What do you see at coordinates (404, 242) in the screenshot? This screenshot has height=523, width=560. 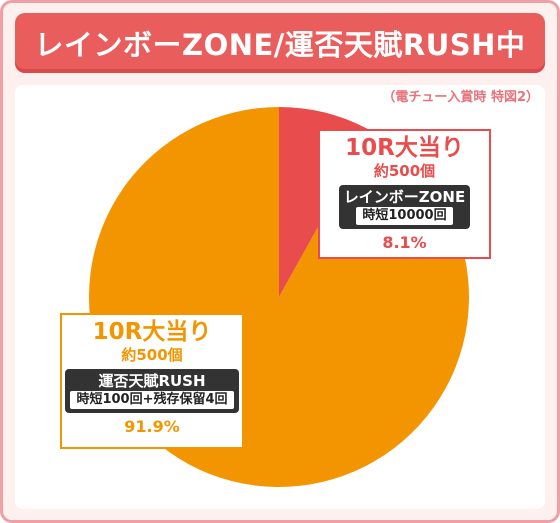 I see `slice-percent: 8.1%` at bounding box center [404, 242].